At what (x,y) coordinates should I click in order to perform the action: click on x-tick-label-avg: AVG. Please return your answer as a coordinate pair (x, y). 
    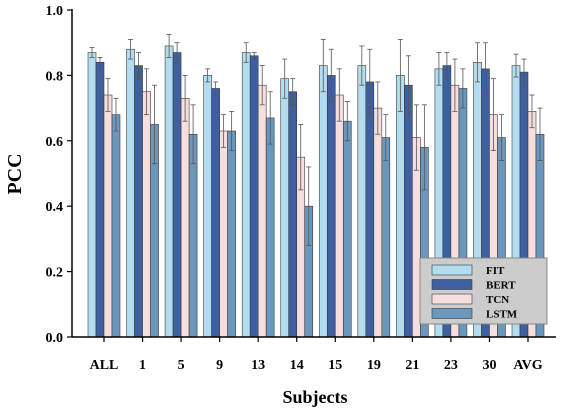
    Looking at the image, I should click on (527, 365).